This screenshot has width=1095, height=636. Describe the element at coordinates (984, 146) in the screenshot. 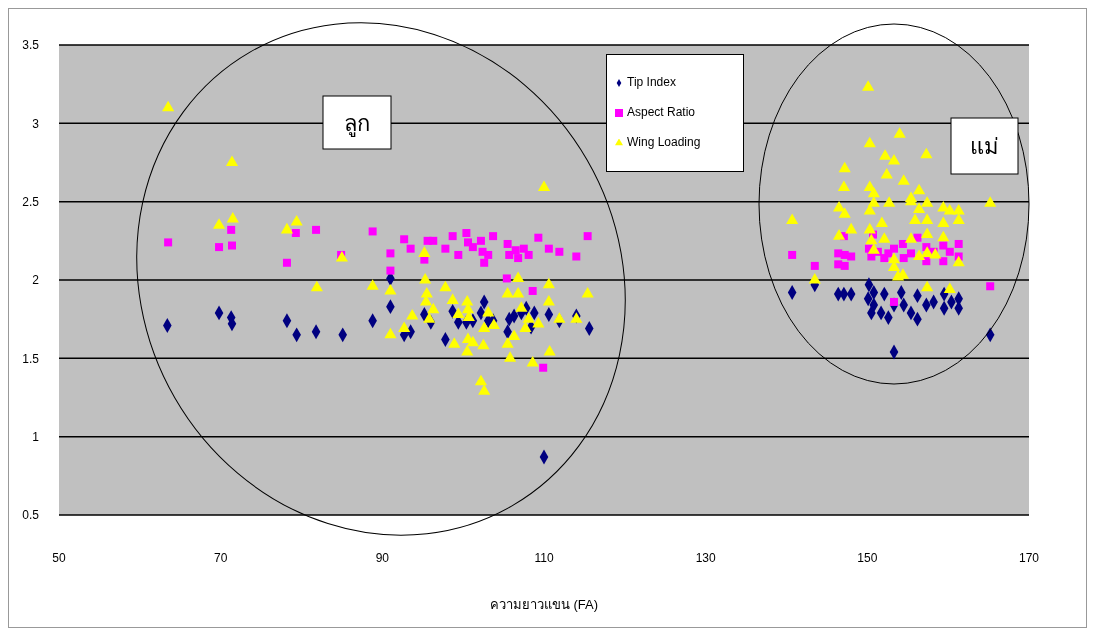

I see `annotation: แม่` at that location.